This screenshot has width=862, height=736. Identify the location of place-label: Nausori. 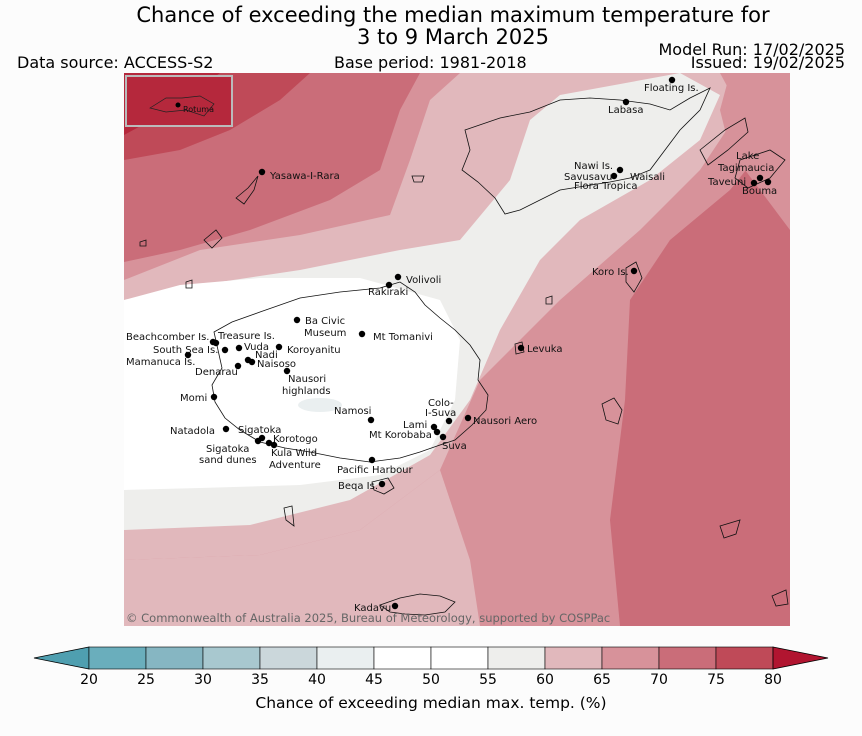
(307, 379).